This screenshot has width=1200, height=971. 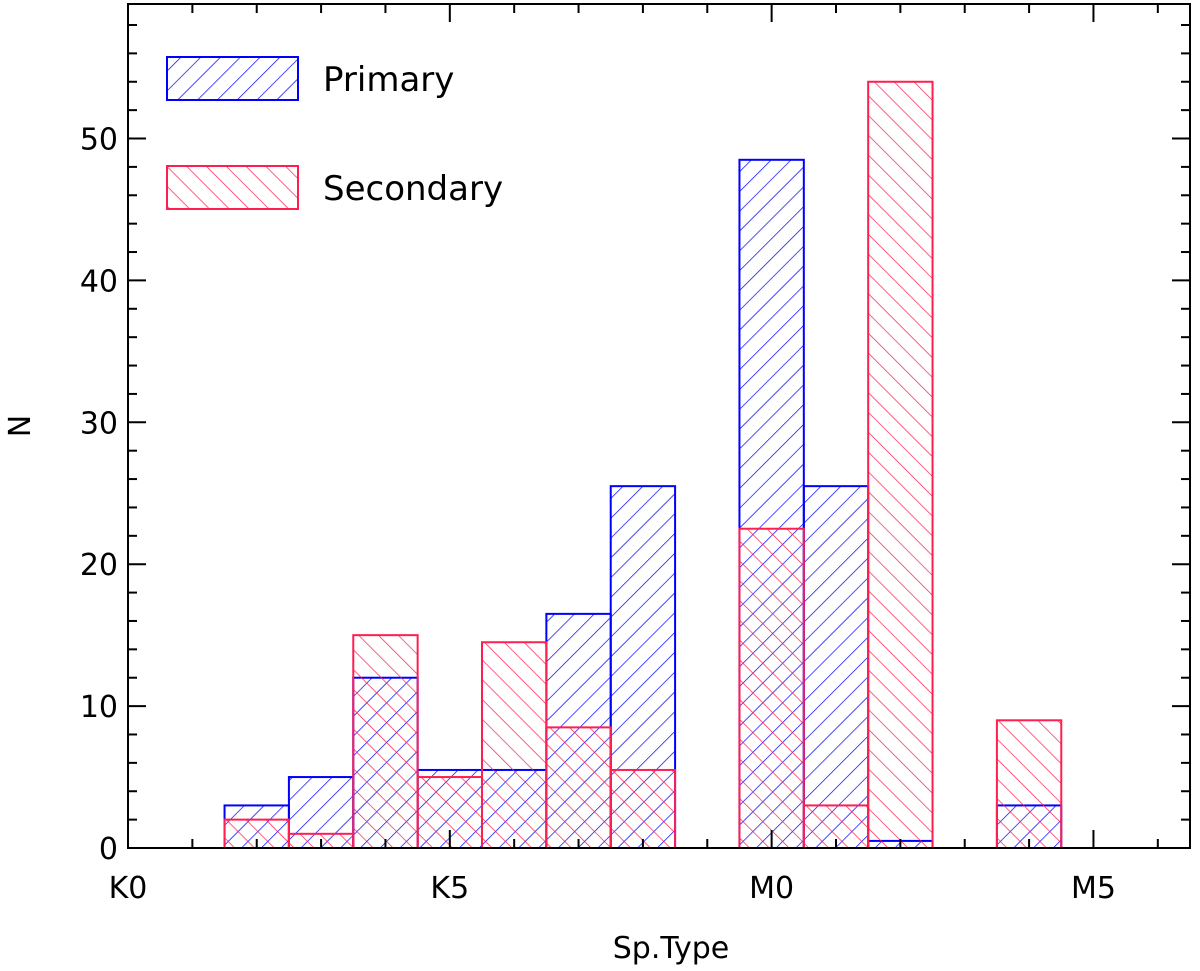 What do you see at coordinates (99, 565) in the screenshot?
I see `y-tick-label-20: 20` at bounding box center [99, 565].